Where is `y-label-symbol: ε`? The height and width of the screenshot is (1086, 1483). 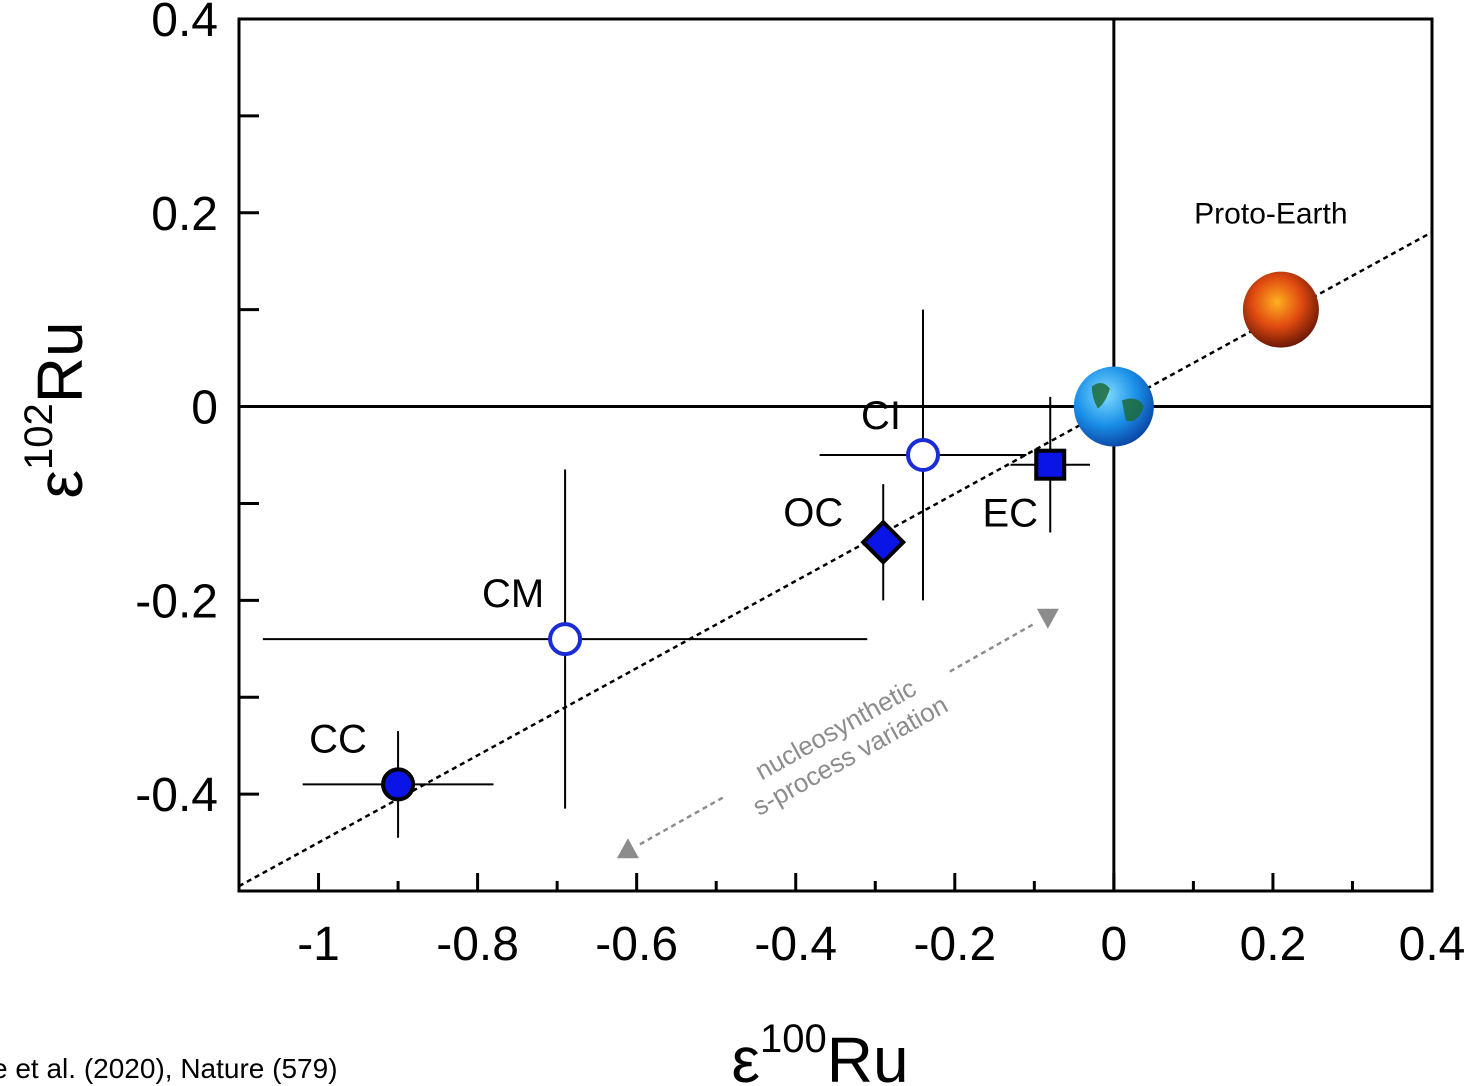
y-label-symbol: ε is located at coordinates (60, 484).